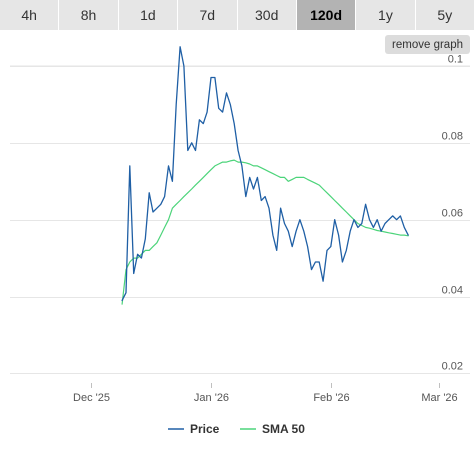 The width and height of the screenshot is (474, 455). What do you see at coordinates (452, 367) in the screenshot?
I see `y-tick-label: 0.02` at bounding box center [452, 367].